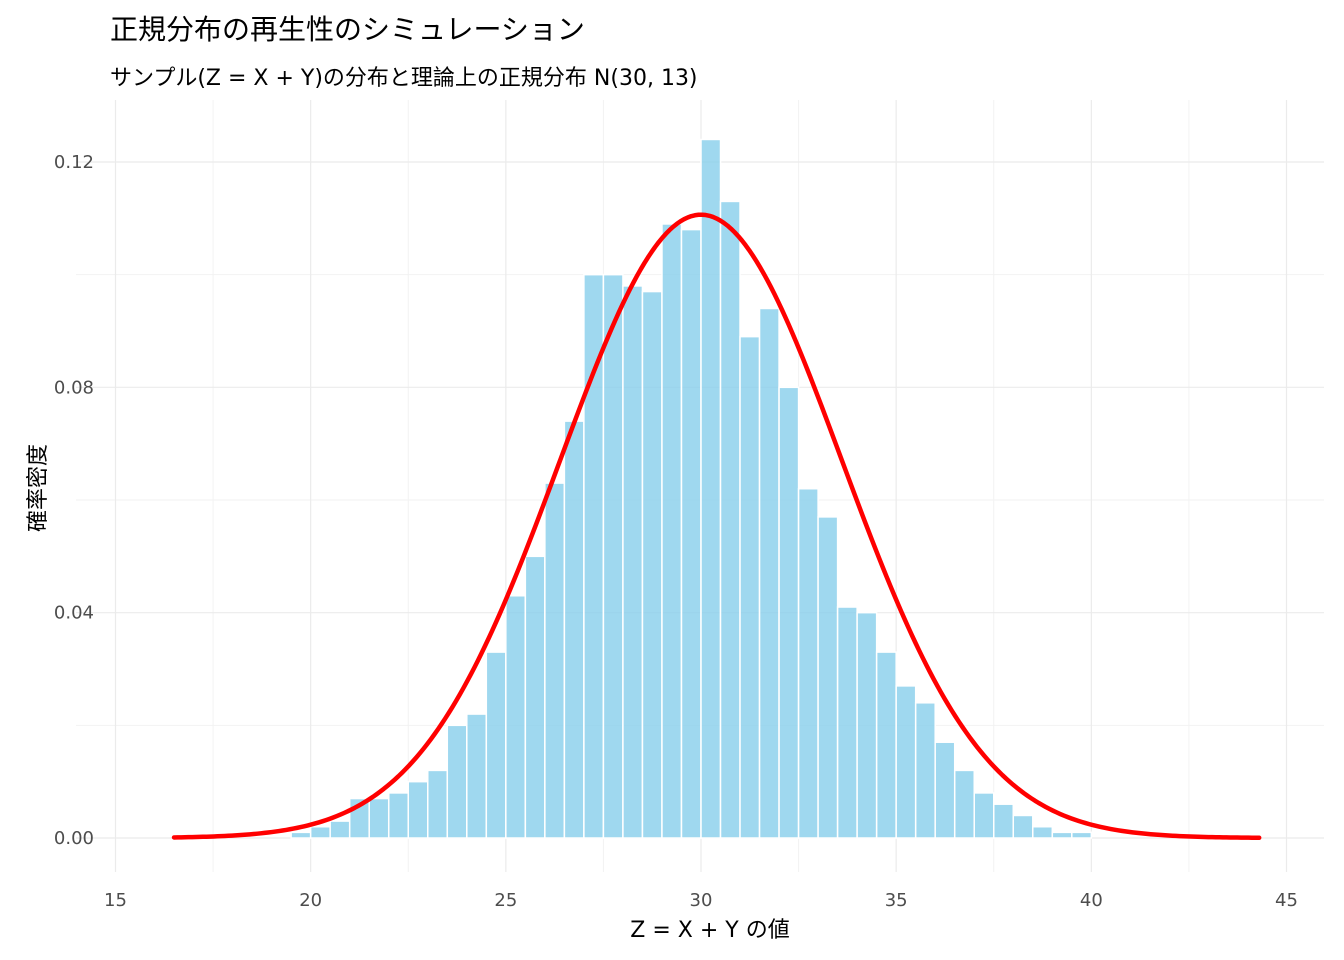 Image resolution: width=1344 pixels, height=960 pixels. What do you see at coordinates (347, 29) in the screenshot?
I see `chart-title: 正規分布の再生性のシミュレーション` at bounding box center [347, 29].